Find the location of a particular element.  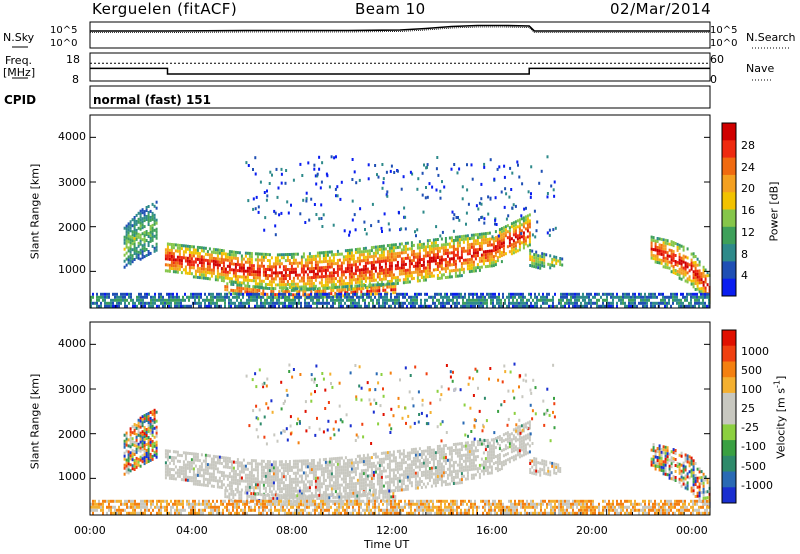

x-axis-label: Time UT is located at coordinates (387, 544).